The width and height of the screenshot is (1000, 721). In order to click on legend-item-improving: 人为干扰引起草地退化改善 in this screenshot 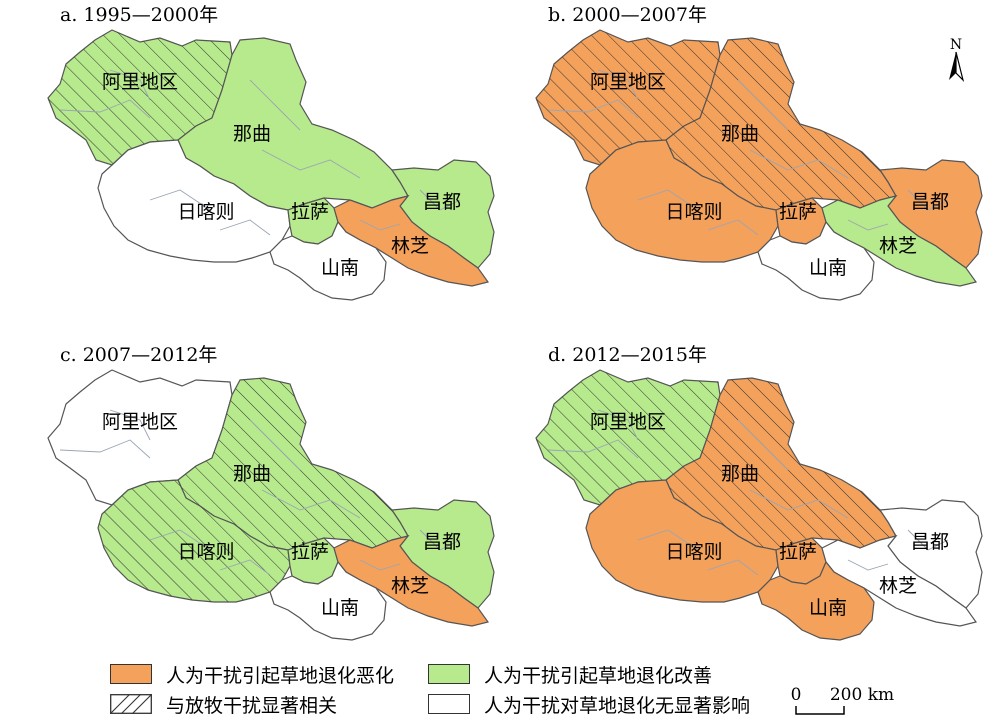, I will do `click(570, 674)`.